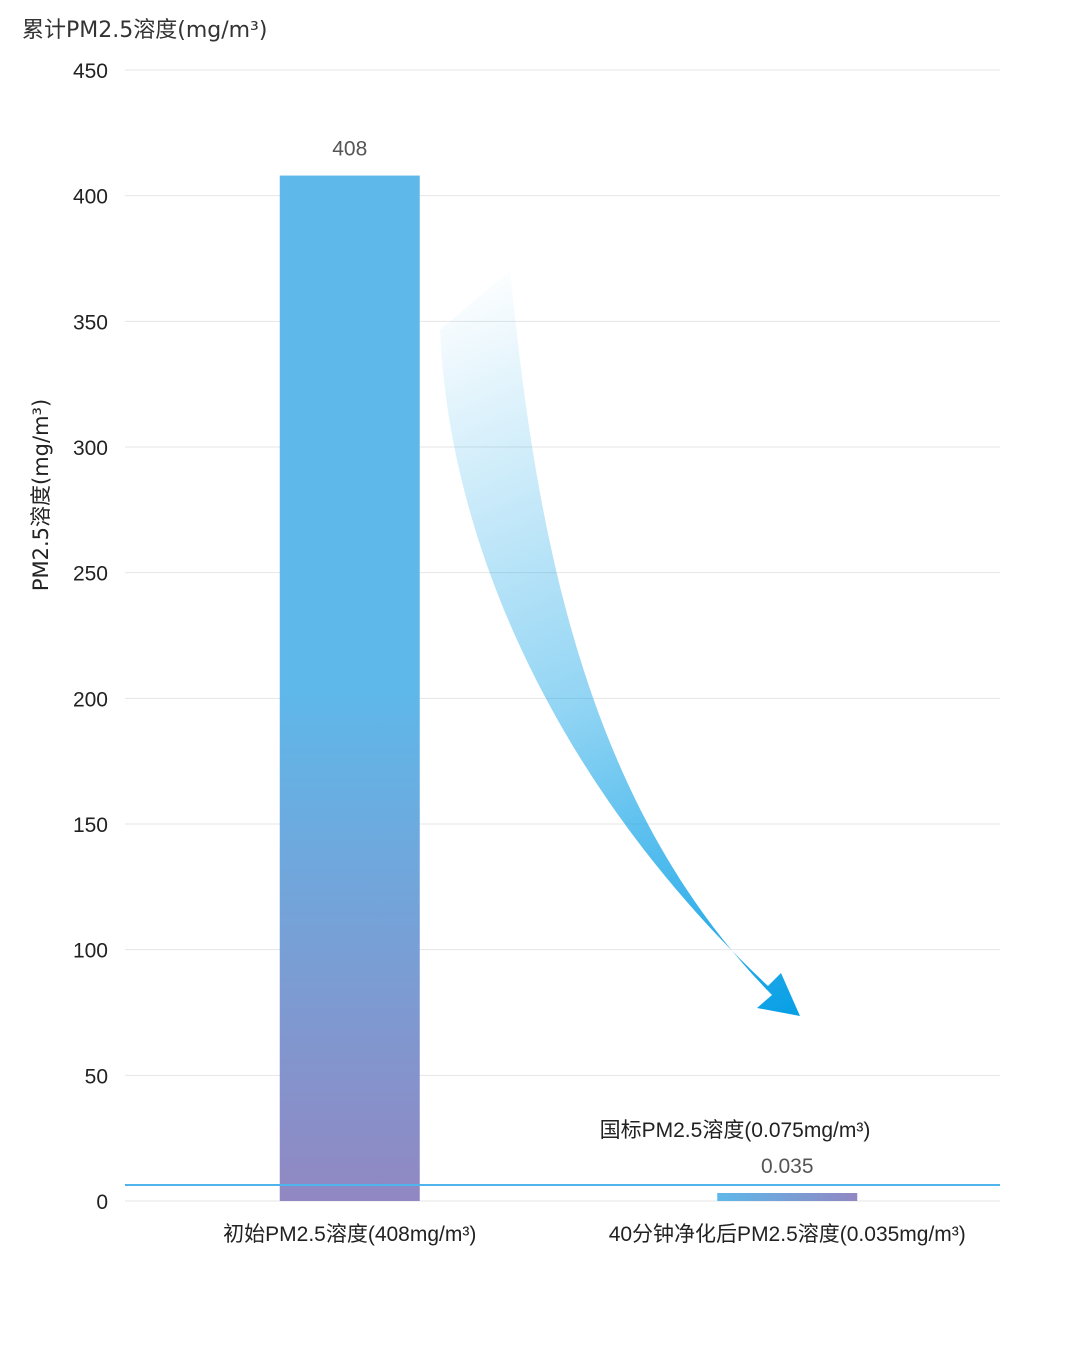  I want to click on y-tick-label: 100, so click(90, 951).